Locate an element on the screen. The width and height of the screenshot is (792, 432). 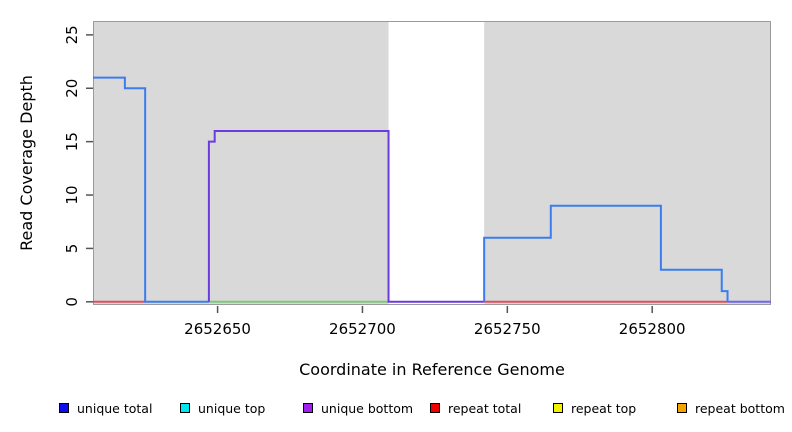
y-tick-label: 25 is located at coordinates (72, 34).